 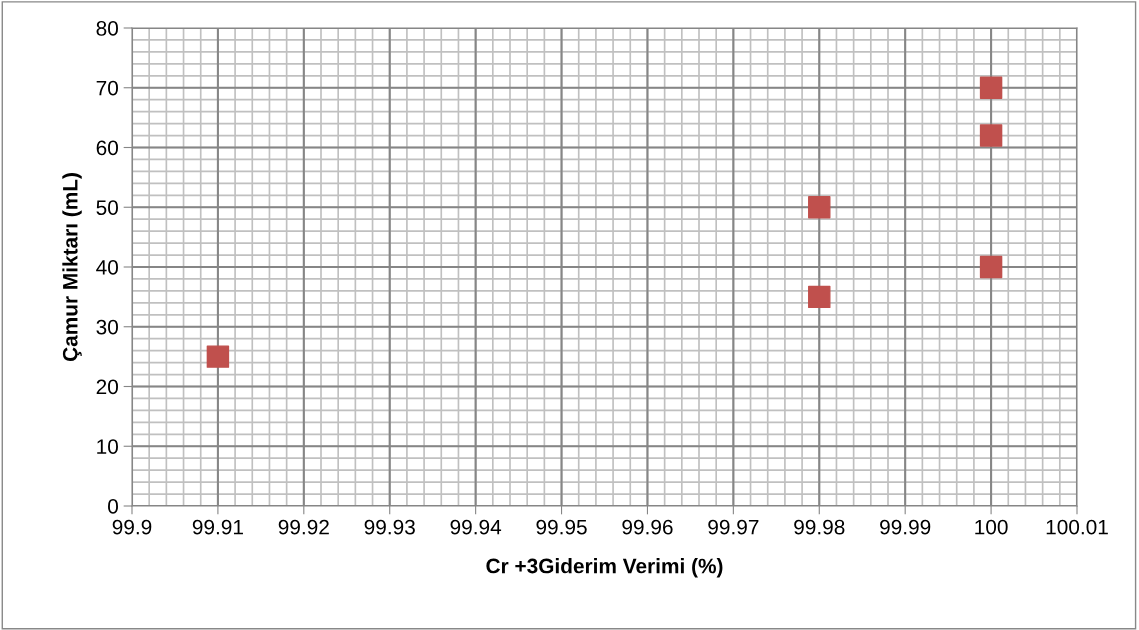 I want to click on x-tick-label: 99.93, so click(x=389, y=527).